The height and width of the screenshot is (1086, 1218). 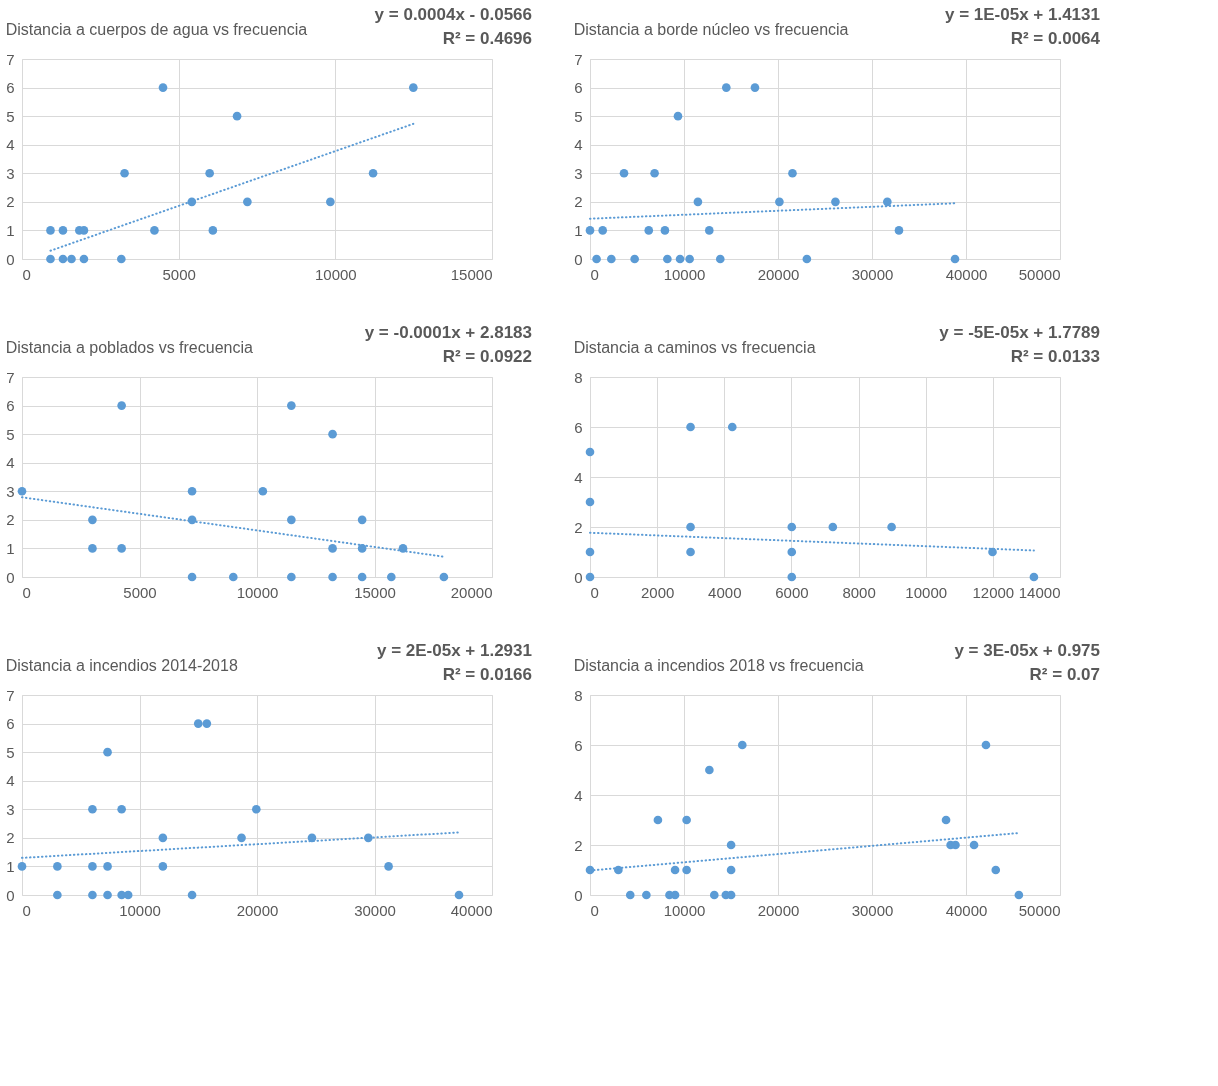 What do you see at coordinates (10, 752) in the screenshot?
I see `y-tick-label: 5` at bounding box center [10, 752].